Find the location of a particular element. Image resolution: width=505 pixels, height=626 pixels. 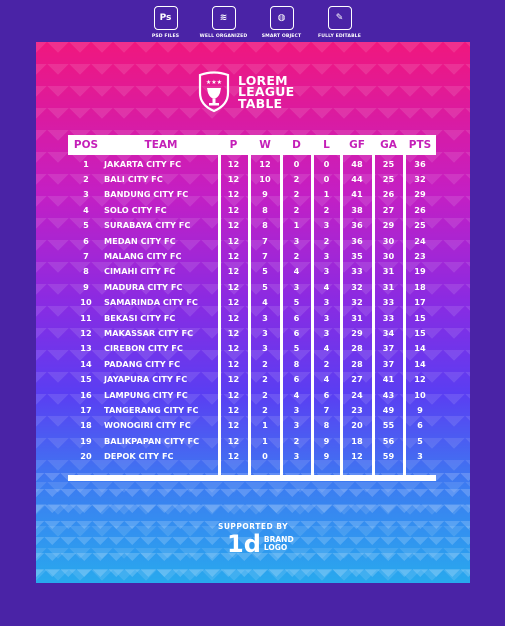

cell-pos: 2 is located at coordinates (86, 179).